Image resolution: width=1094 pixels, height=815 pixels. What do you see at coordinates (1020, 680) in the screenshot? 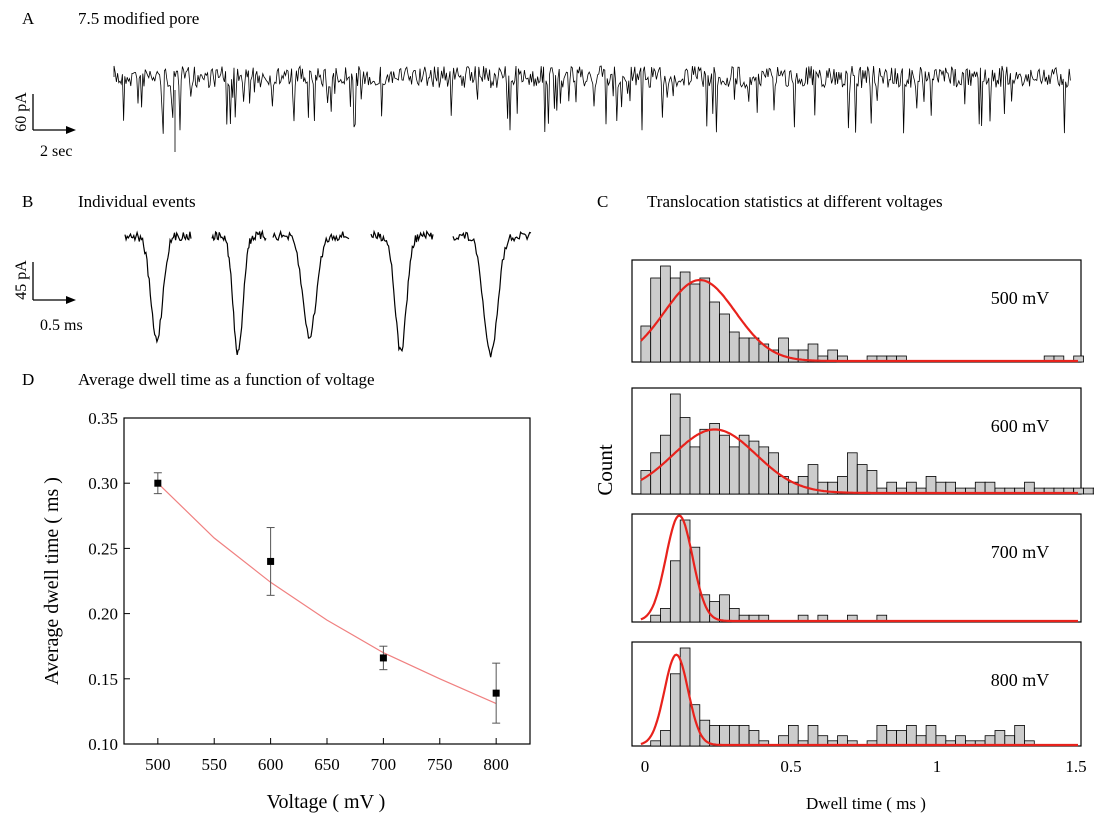
I see `panel-c-voltage-label: 800 mV` at bounding box center [1020, 680].